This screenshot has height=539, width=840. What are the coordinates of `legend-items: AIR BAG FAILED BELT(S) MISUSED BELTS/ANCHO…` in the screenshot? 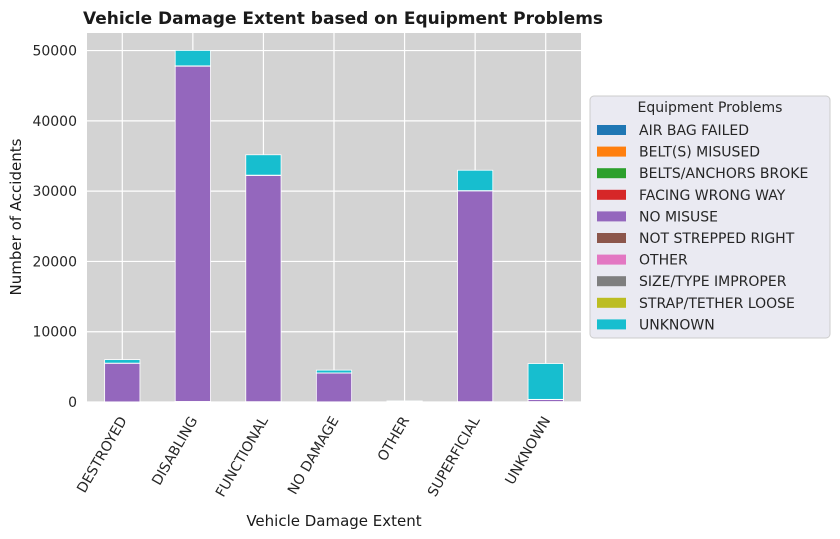 It's located at (702, 228).